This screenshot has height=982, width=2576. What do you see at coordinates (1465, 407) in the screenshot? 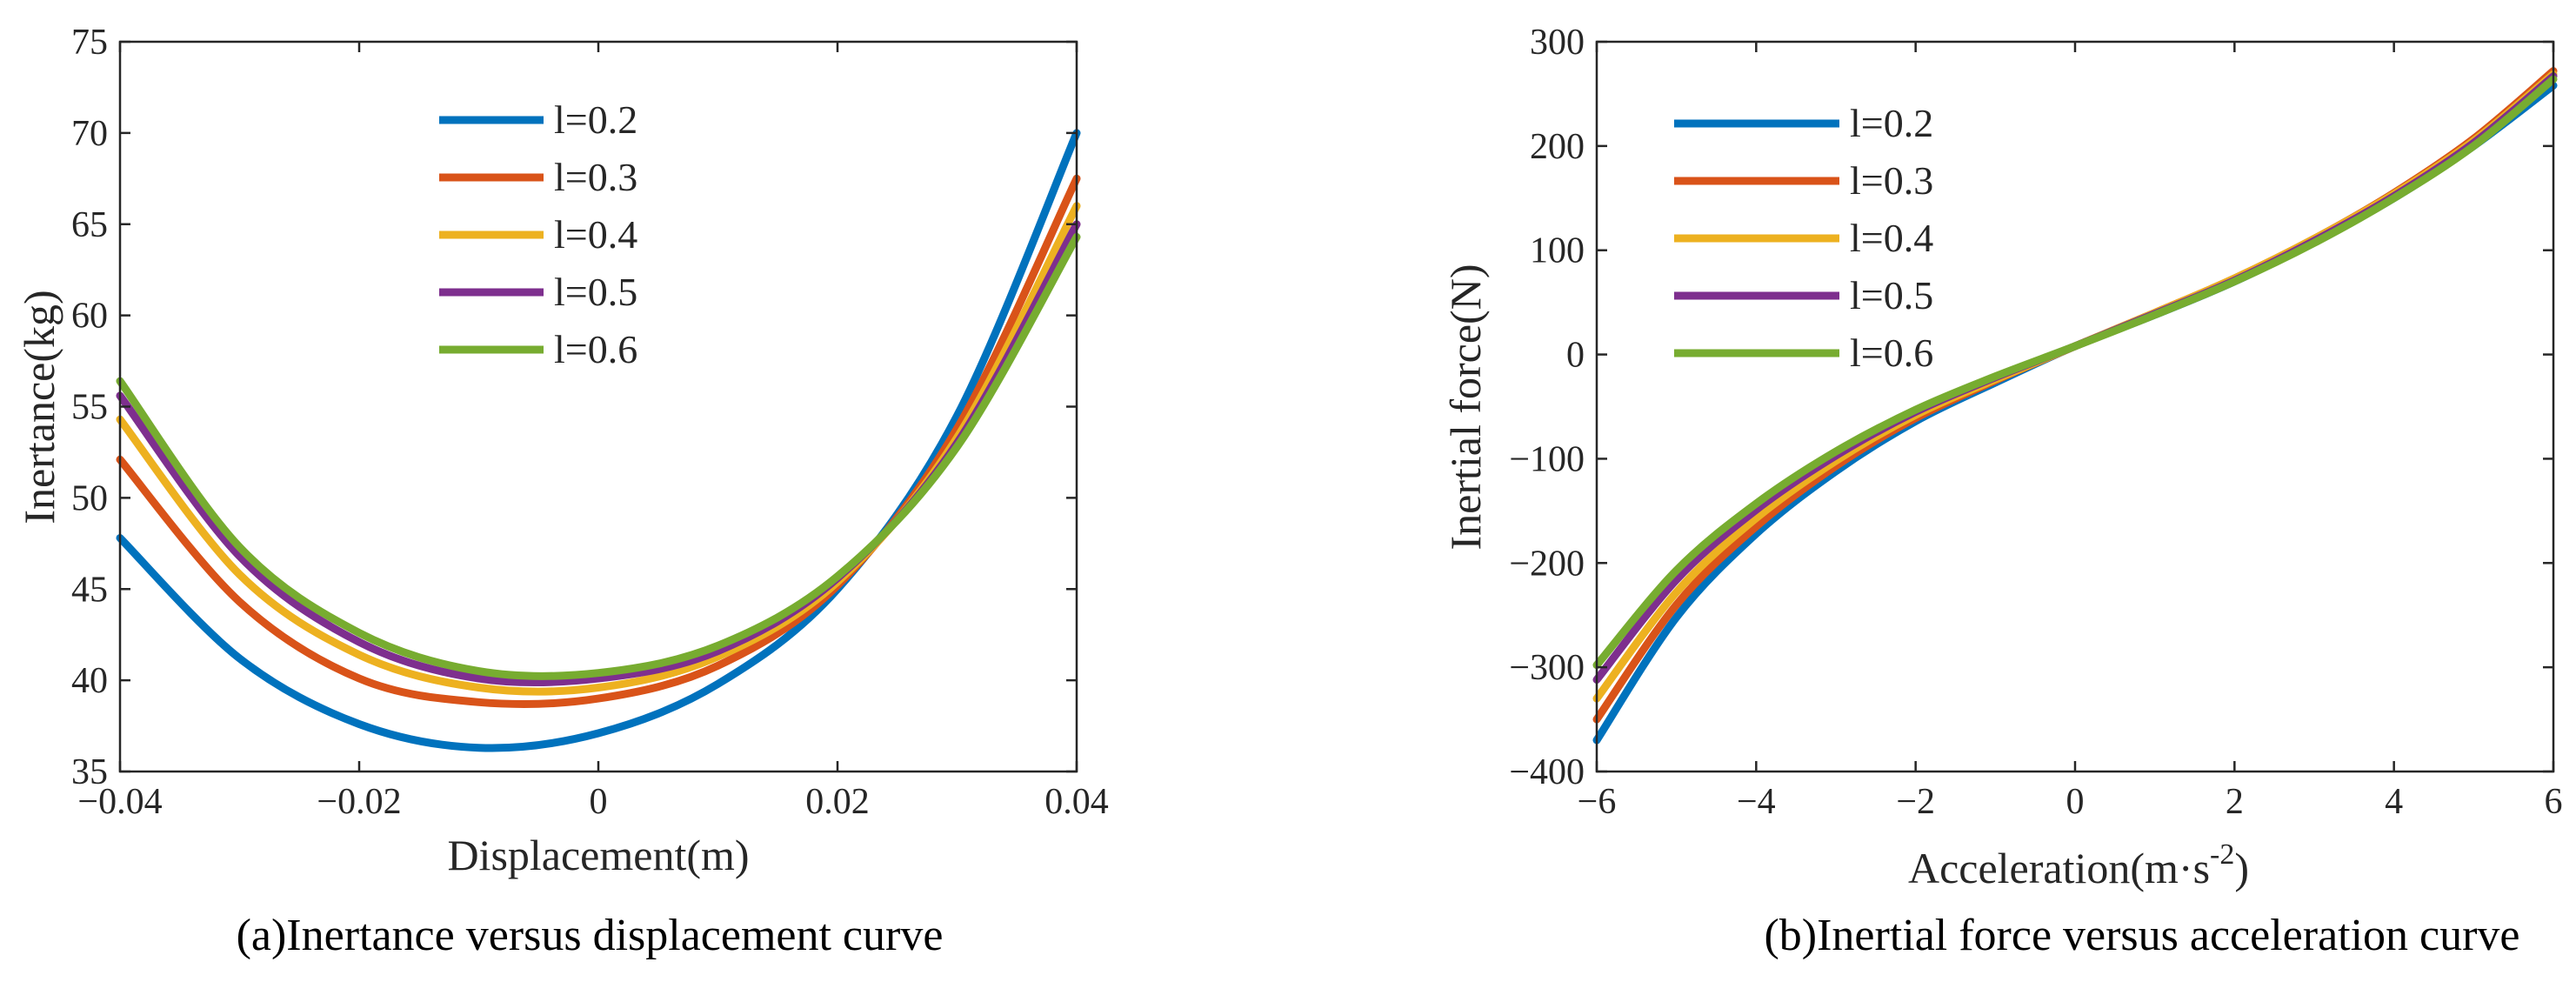
I see `y-axis-label-b: Inertial force(N)` at bounding box center [1465, 407].